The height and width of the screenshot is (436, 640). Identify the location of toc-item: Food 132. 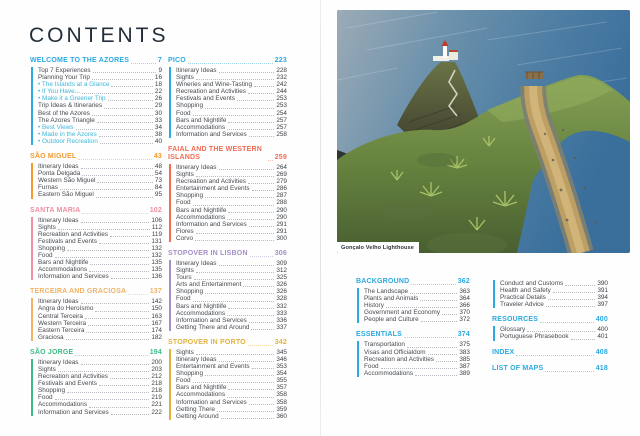
(100, 255).